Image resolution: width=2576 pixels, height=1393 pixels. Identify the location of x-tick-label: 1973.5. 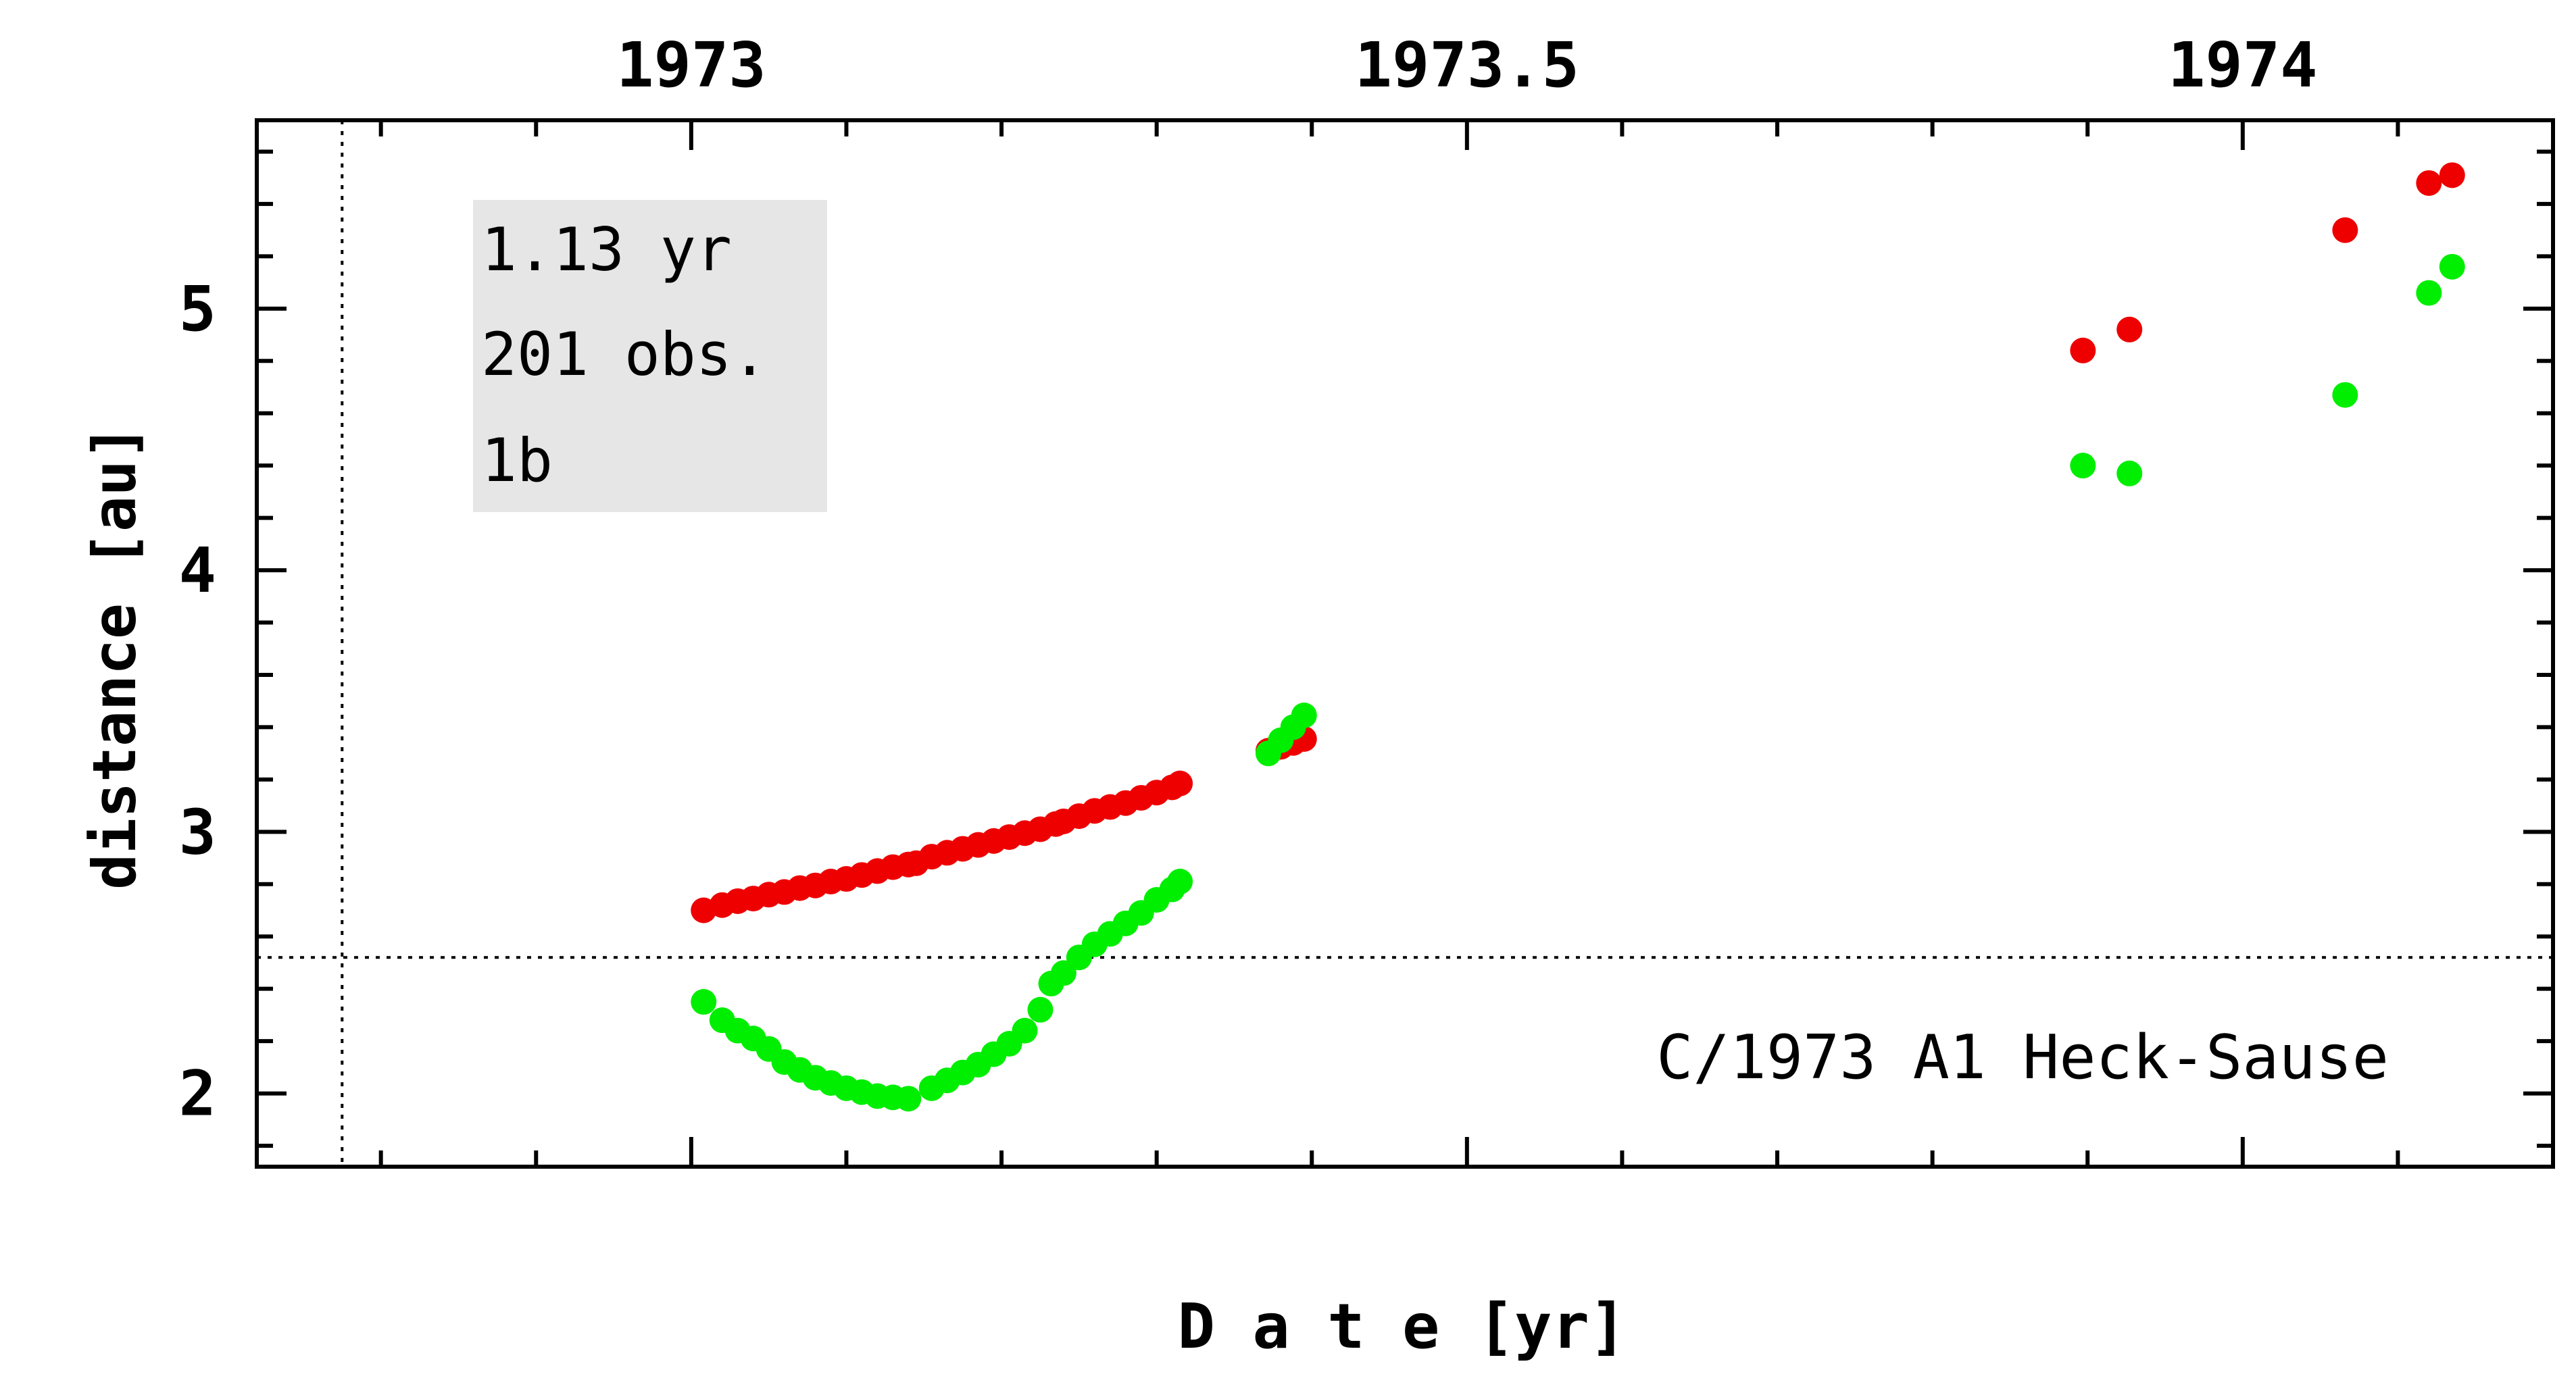
(1467, 65).